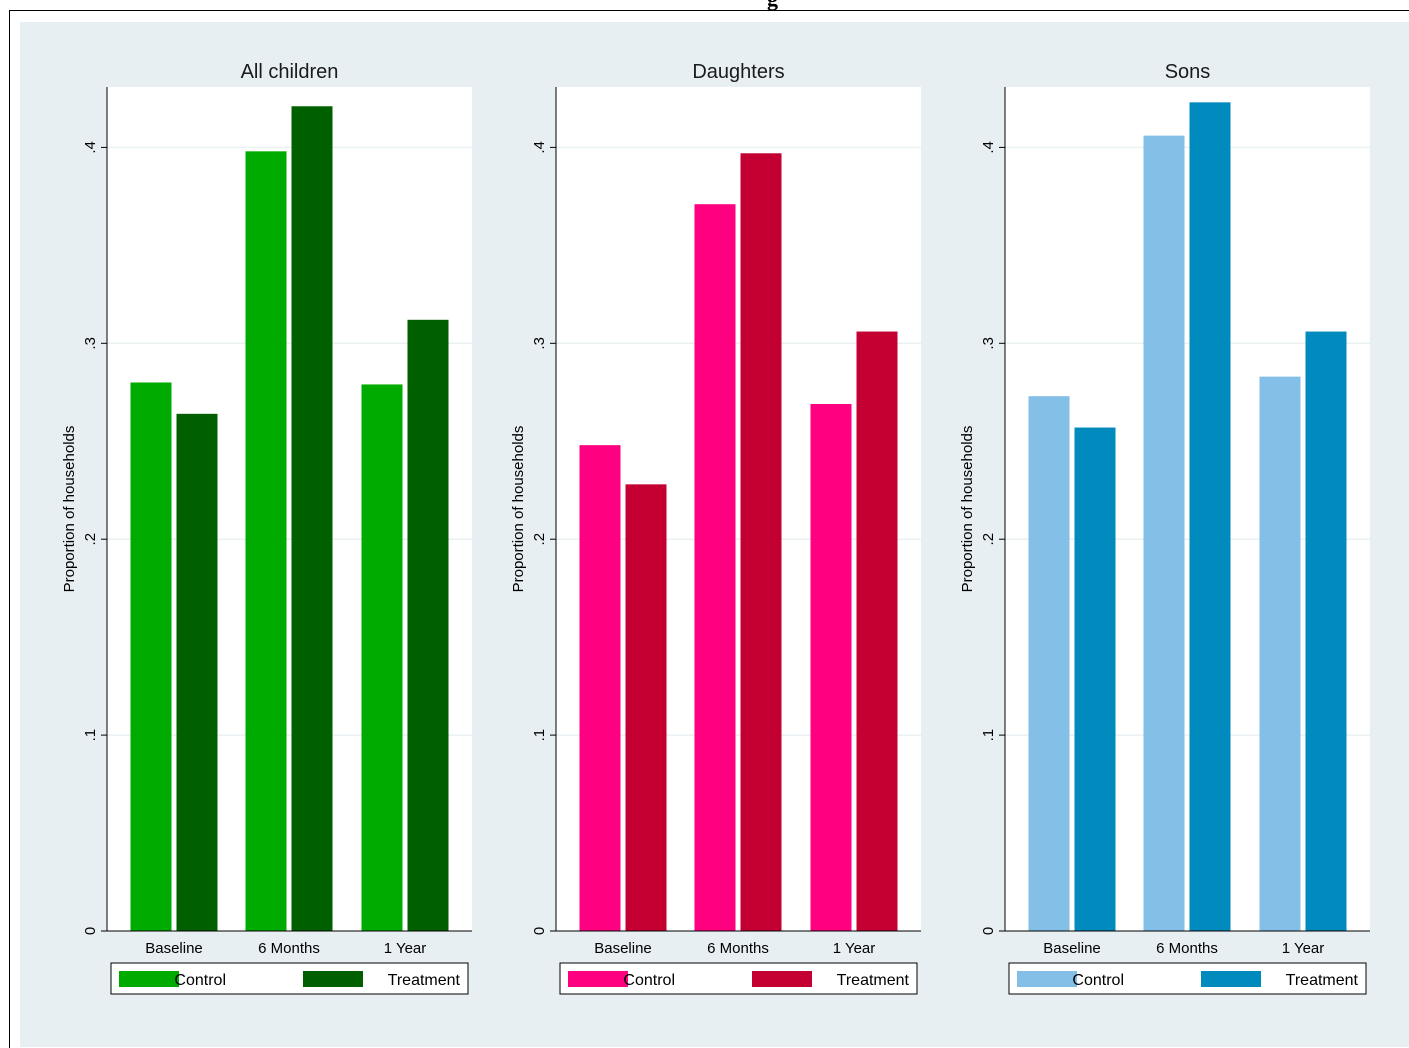  I want to click on panel-title: All children, so click(290, 72).